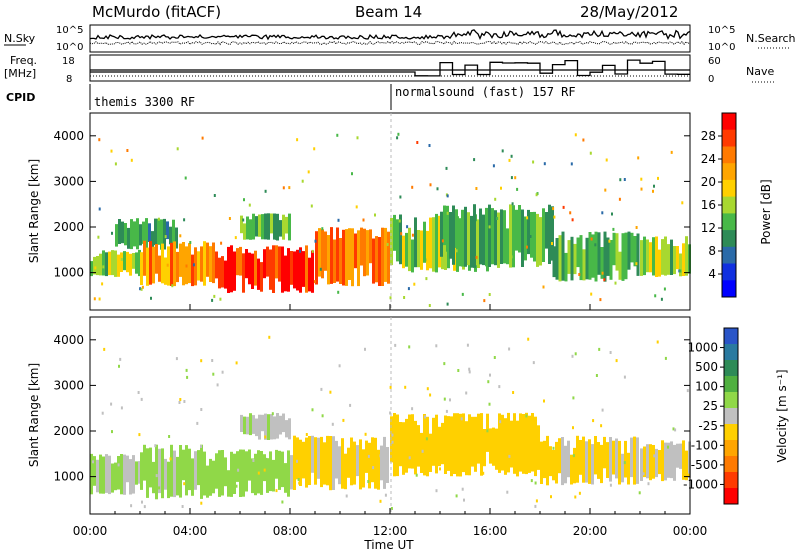 The height and width of the screenshot is (554, 800). I want to click on power-ylabel: Slant Range [km], so click(34, 211).